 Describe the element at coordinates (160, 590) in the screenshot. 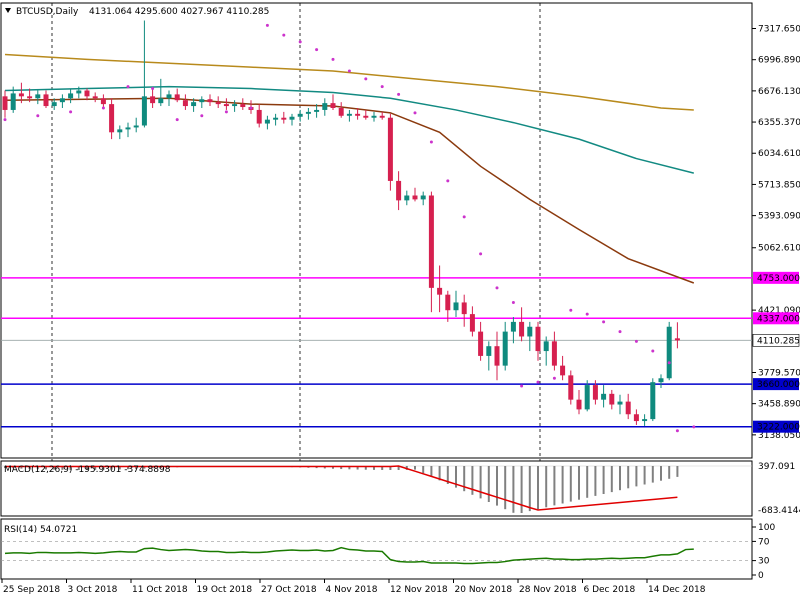

I see `time-tick-label-2: 11 Oct 2018` at that location.